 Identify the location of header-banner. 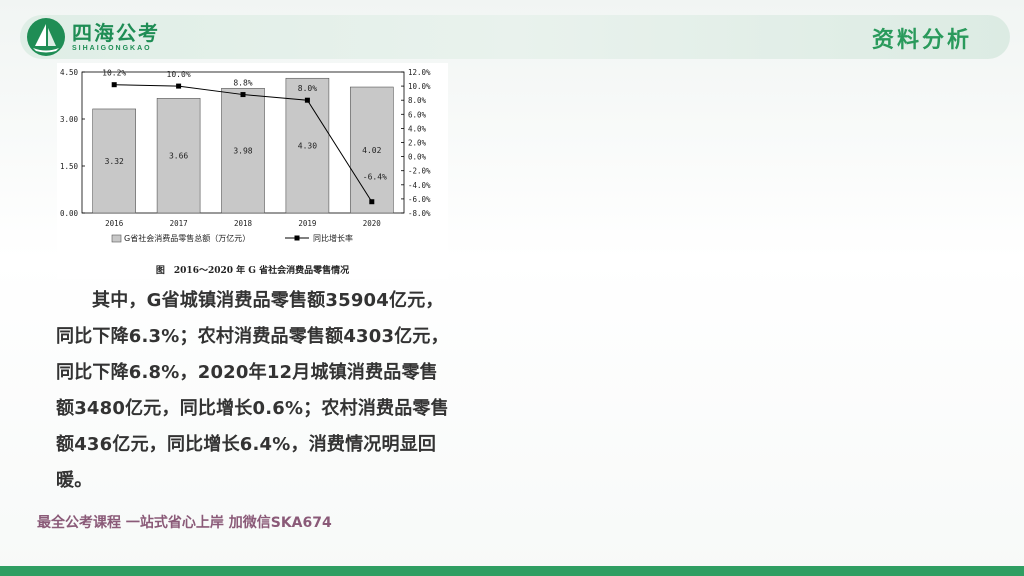
(515, 37).